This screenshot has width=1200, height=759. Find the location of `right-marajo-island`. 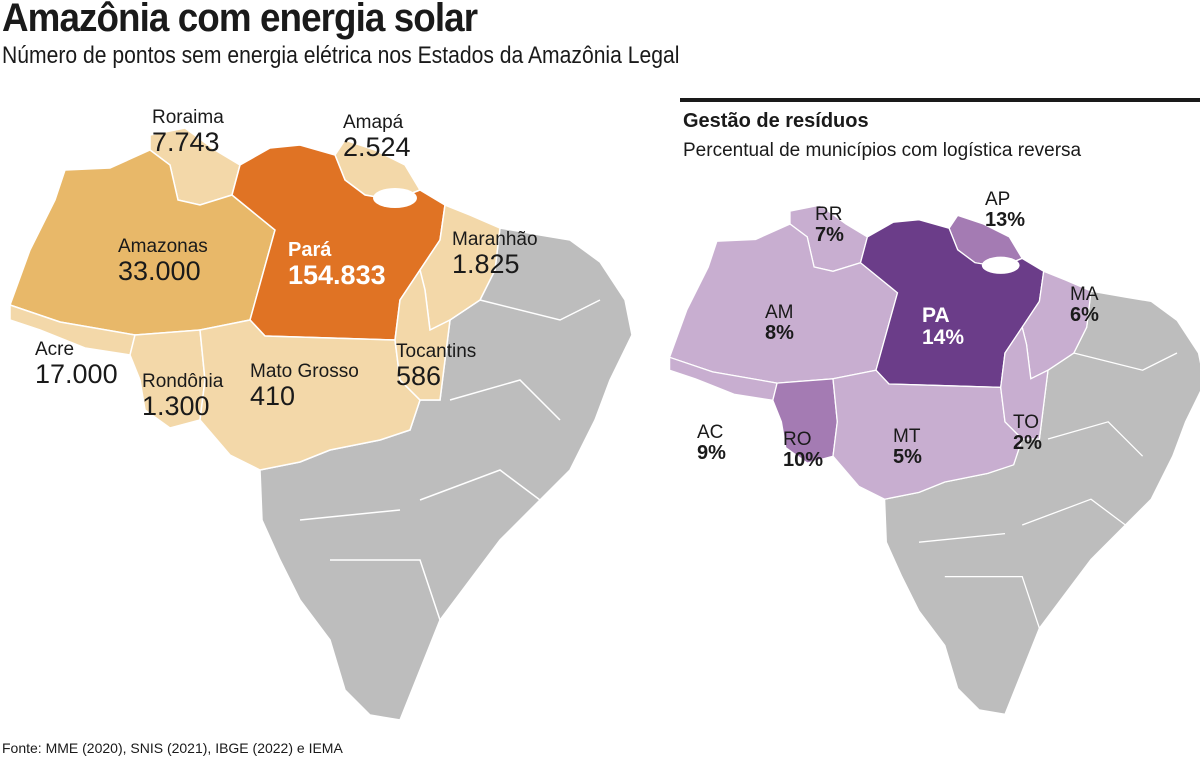

right-marajo-island is located at coordinates (1000, 265).